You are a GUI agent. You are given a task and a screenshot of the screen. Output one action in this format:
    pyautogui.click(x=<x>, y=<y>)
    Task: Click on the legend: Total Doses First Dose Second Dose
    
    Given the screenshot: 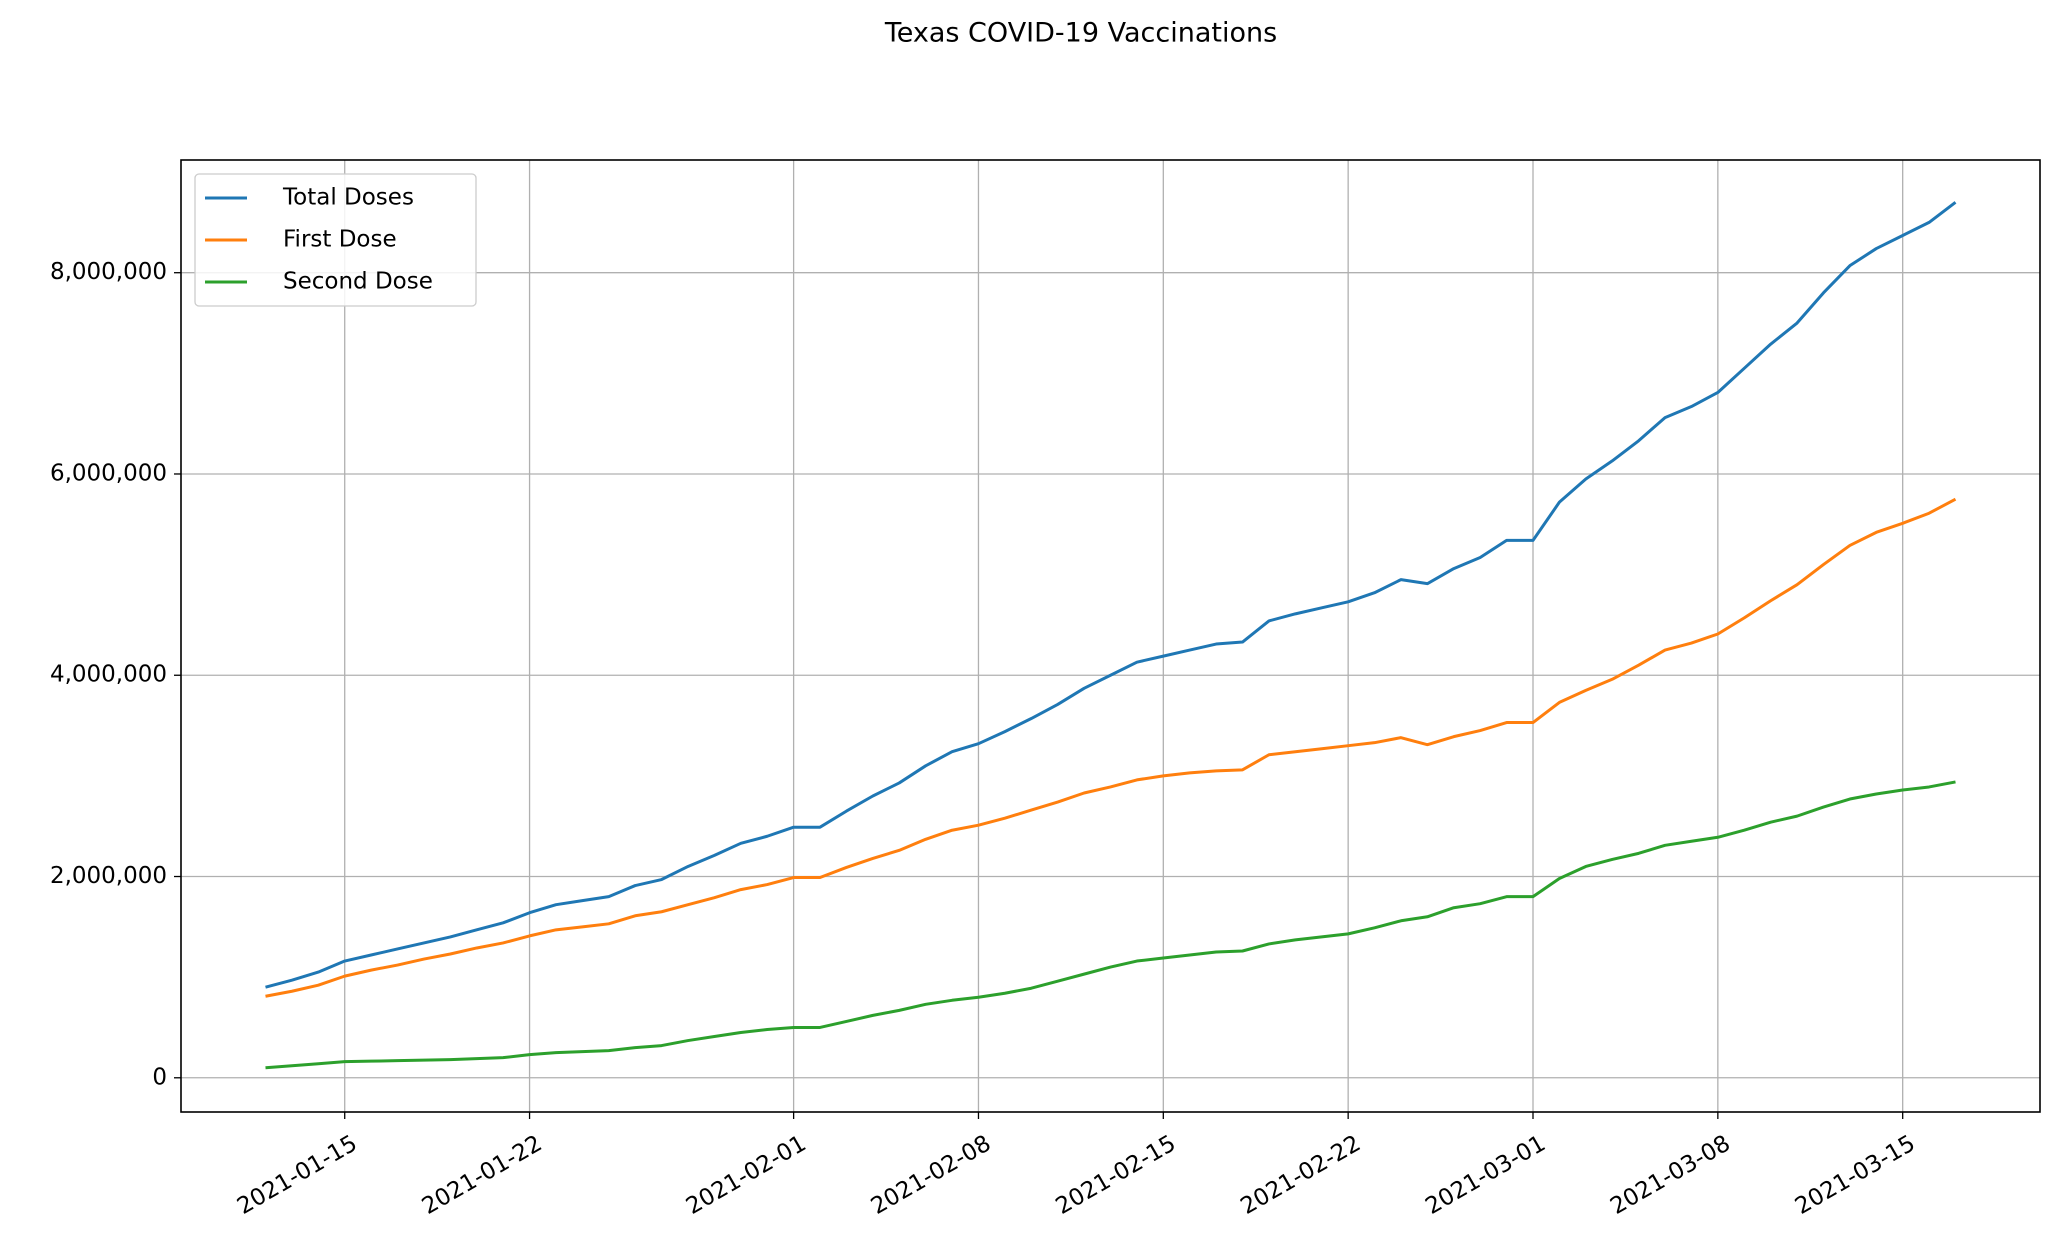 What is the action you would take?
    pyautogui.click(x=335, y=240)
    